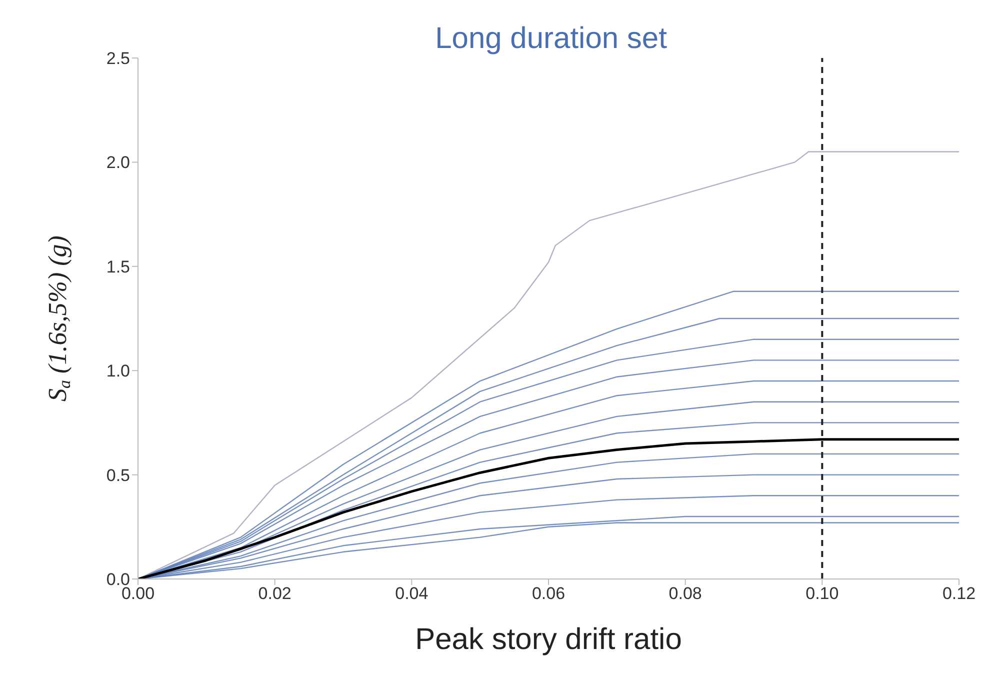 Image resolution: width=992 pixels, height=682 pixels. I want to click on x-tick-label: 0.04, so click(411, 594).